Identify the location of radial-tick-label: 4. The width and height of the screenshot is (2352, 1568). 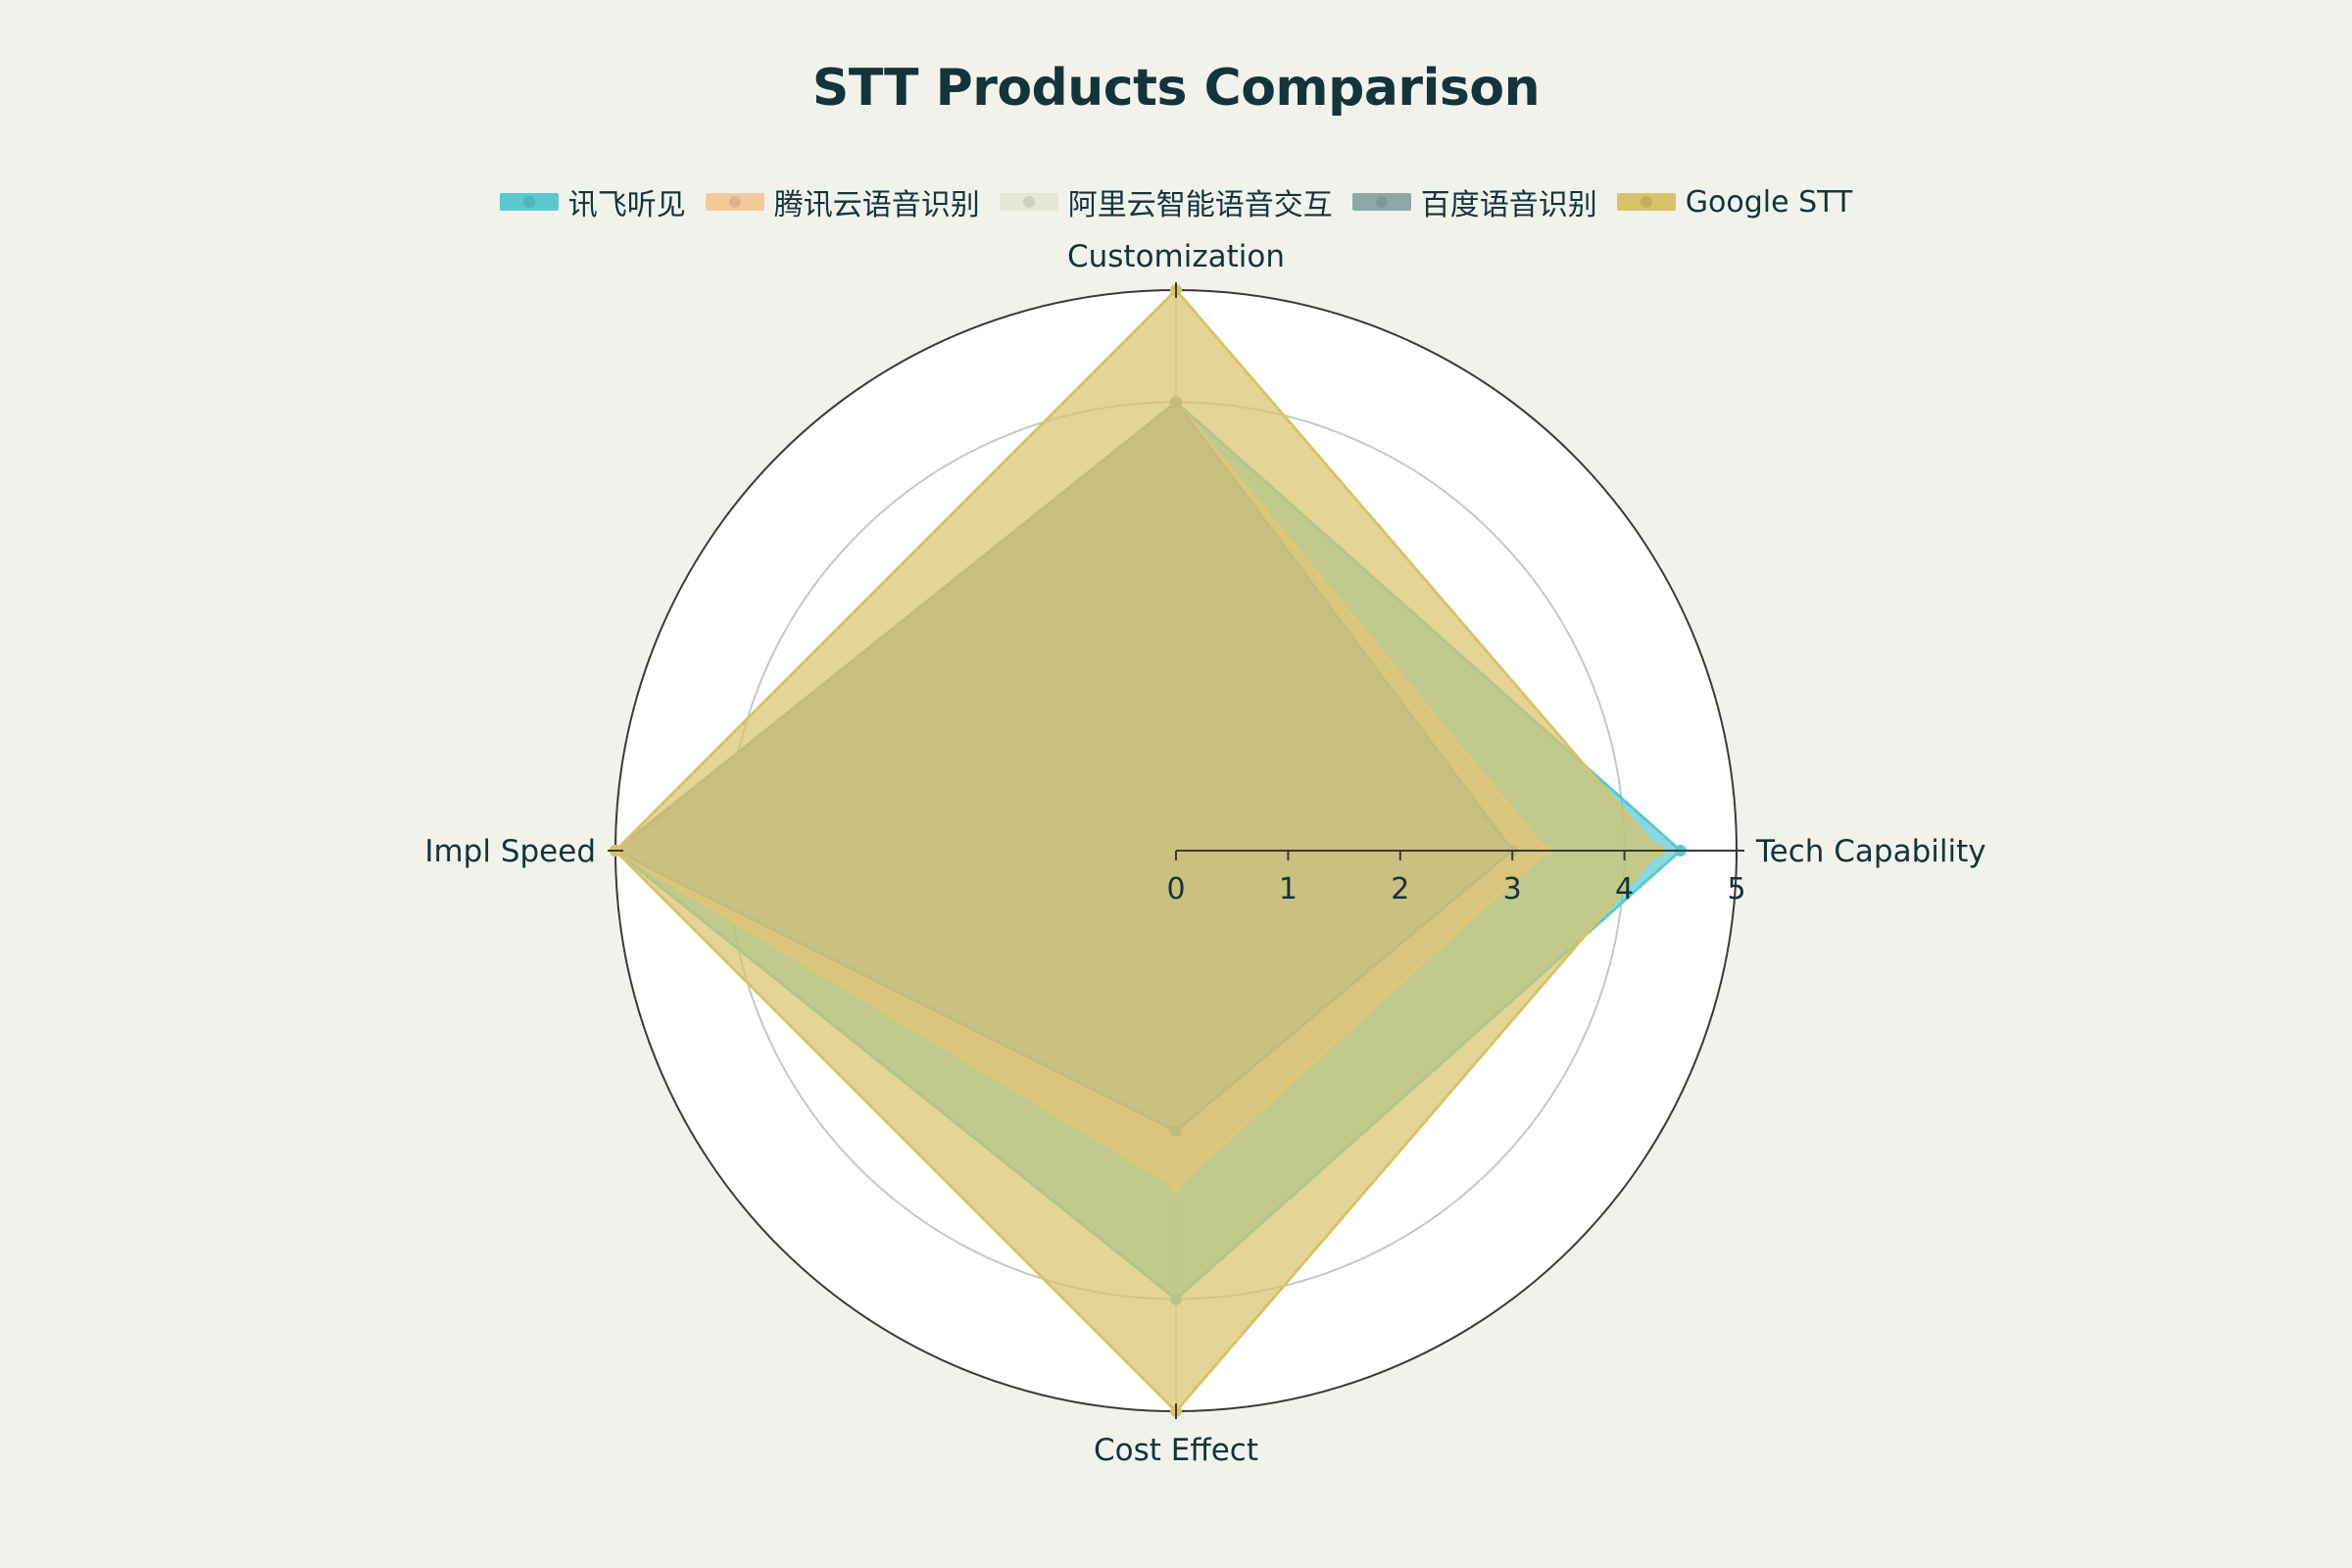
(1624, 889).